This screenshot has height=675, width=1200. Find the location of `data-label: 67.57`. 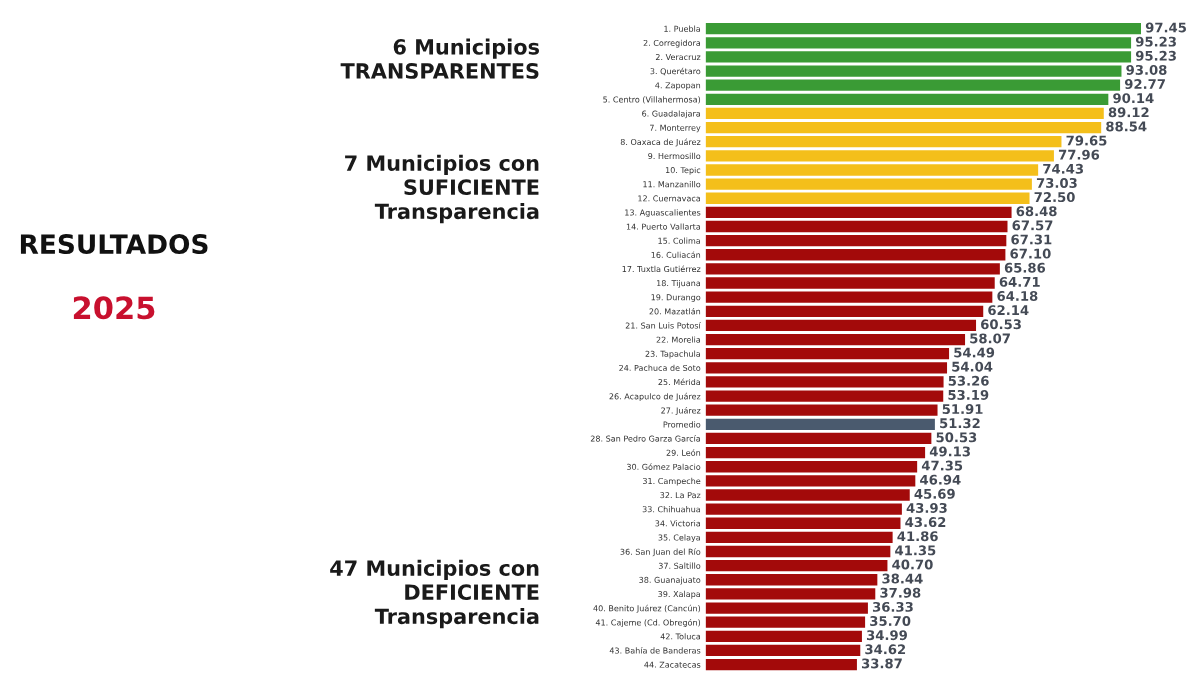

data-label: 67.57 is located at coordinates (1032, 225).